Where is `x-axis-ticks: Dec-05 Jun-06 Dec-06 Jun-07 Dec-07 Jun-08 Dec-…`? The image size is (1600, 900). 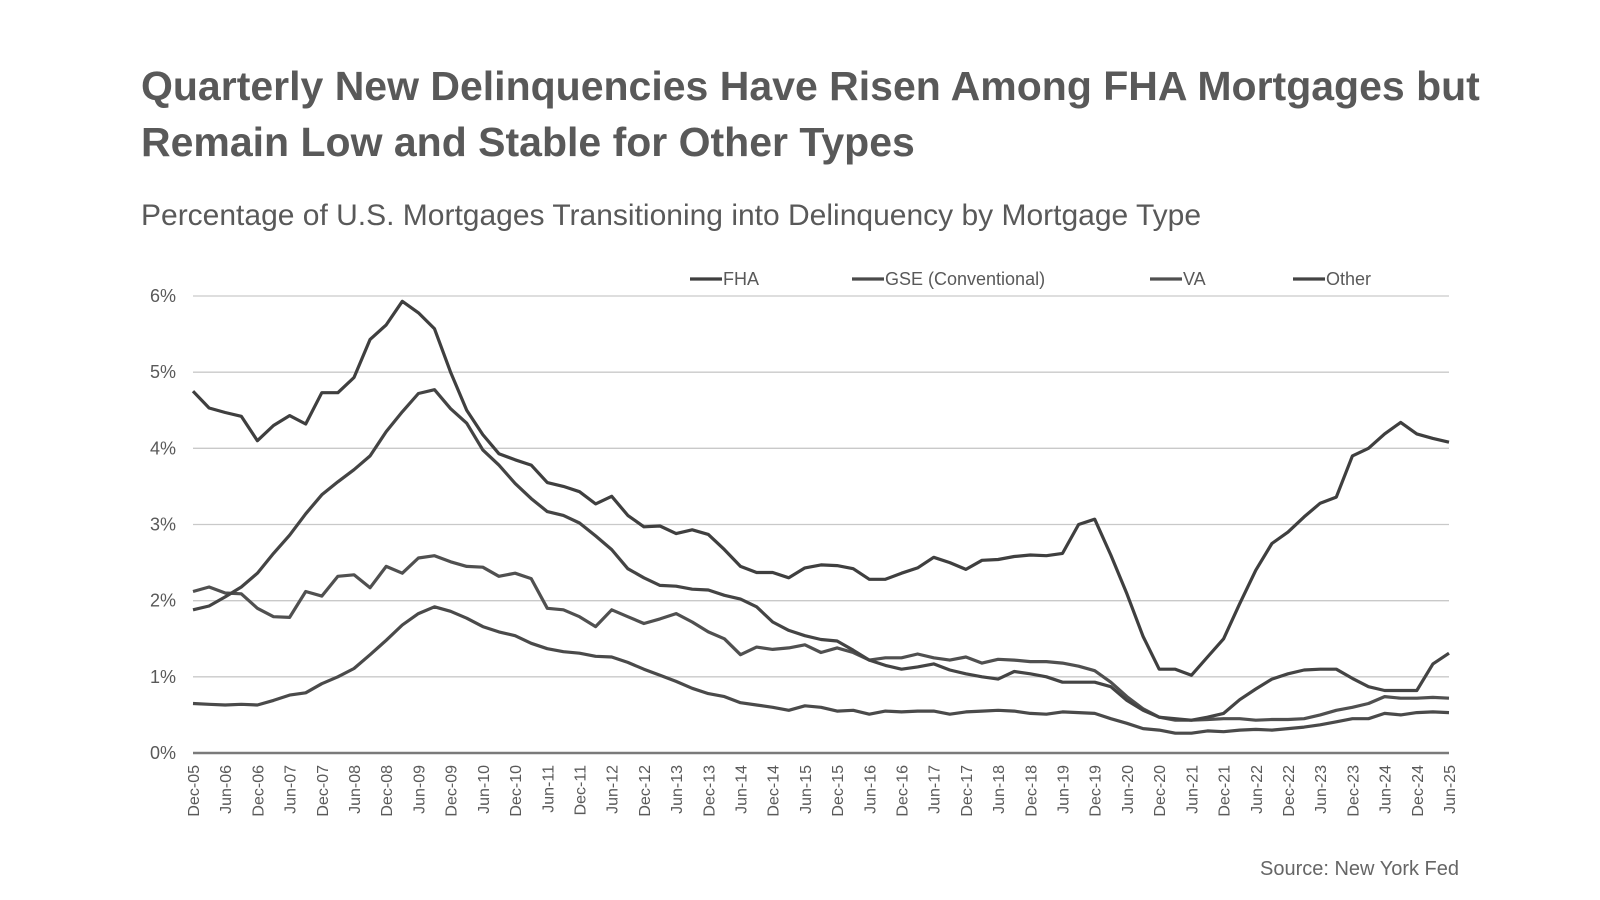
x-axis-ticks: Dec-05 Jun-06 Dec-06 Jun-07 Dec-07 Jun-08 Dec-… is located at coordinates (822, 791).